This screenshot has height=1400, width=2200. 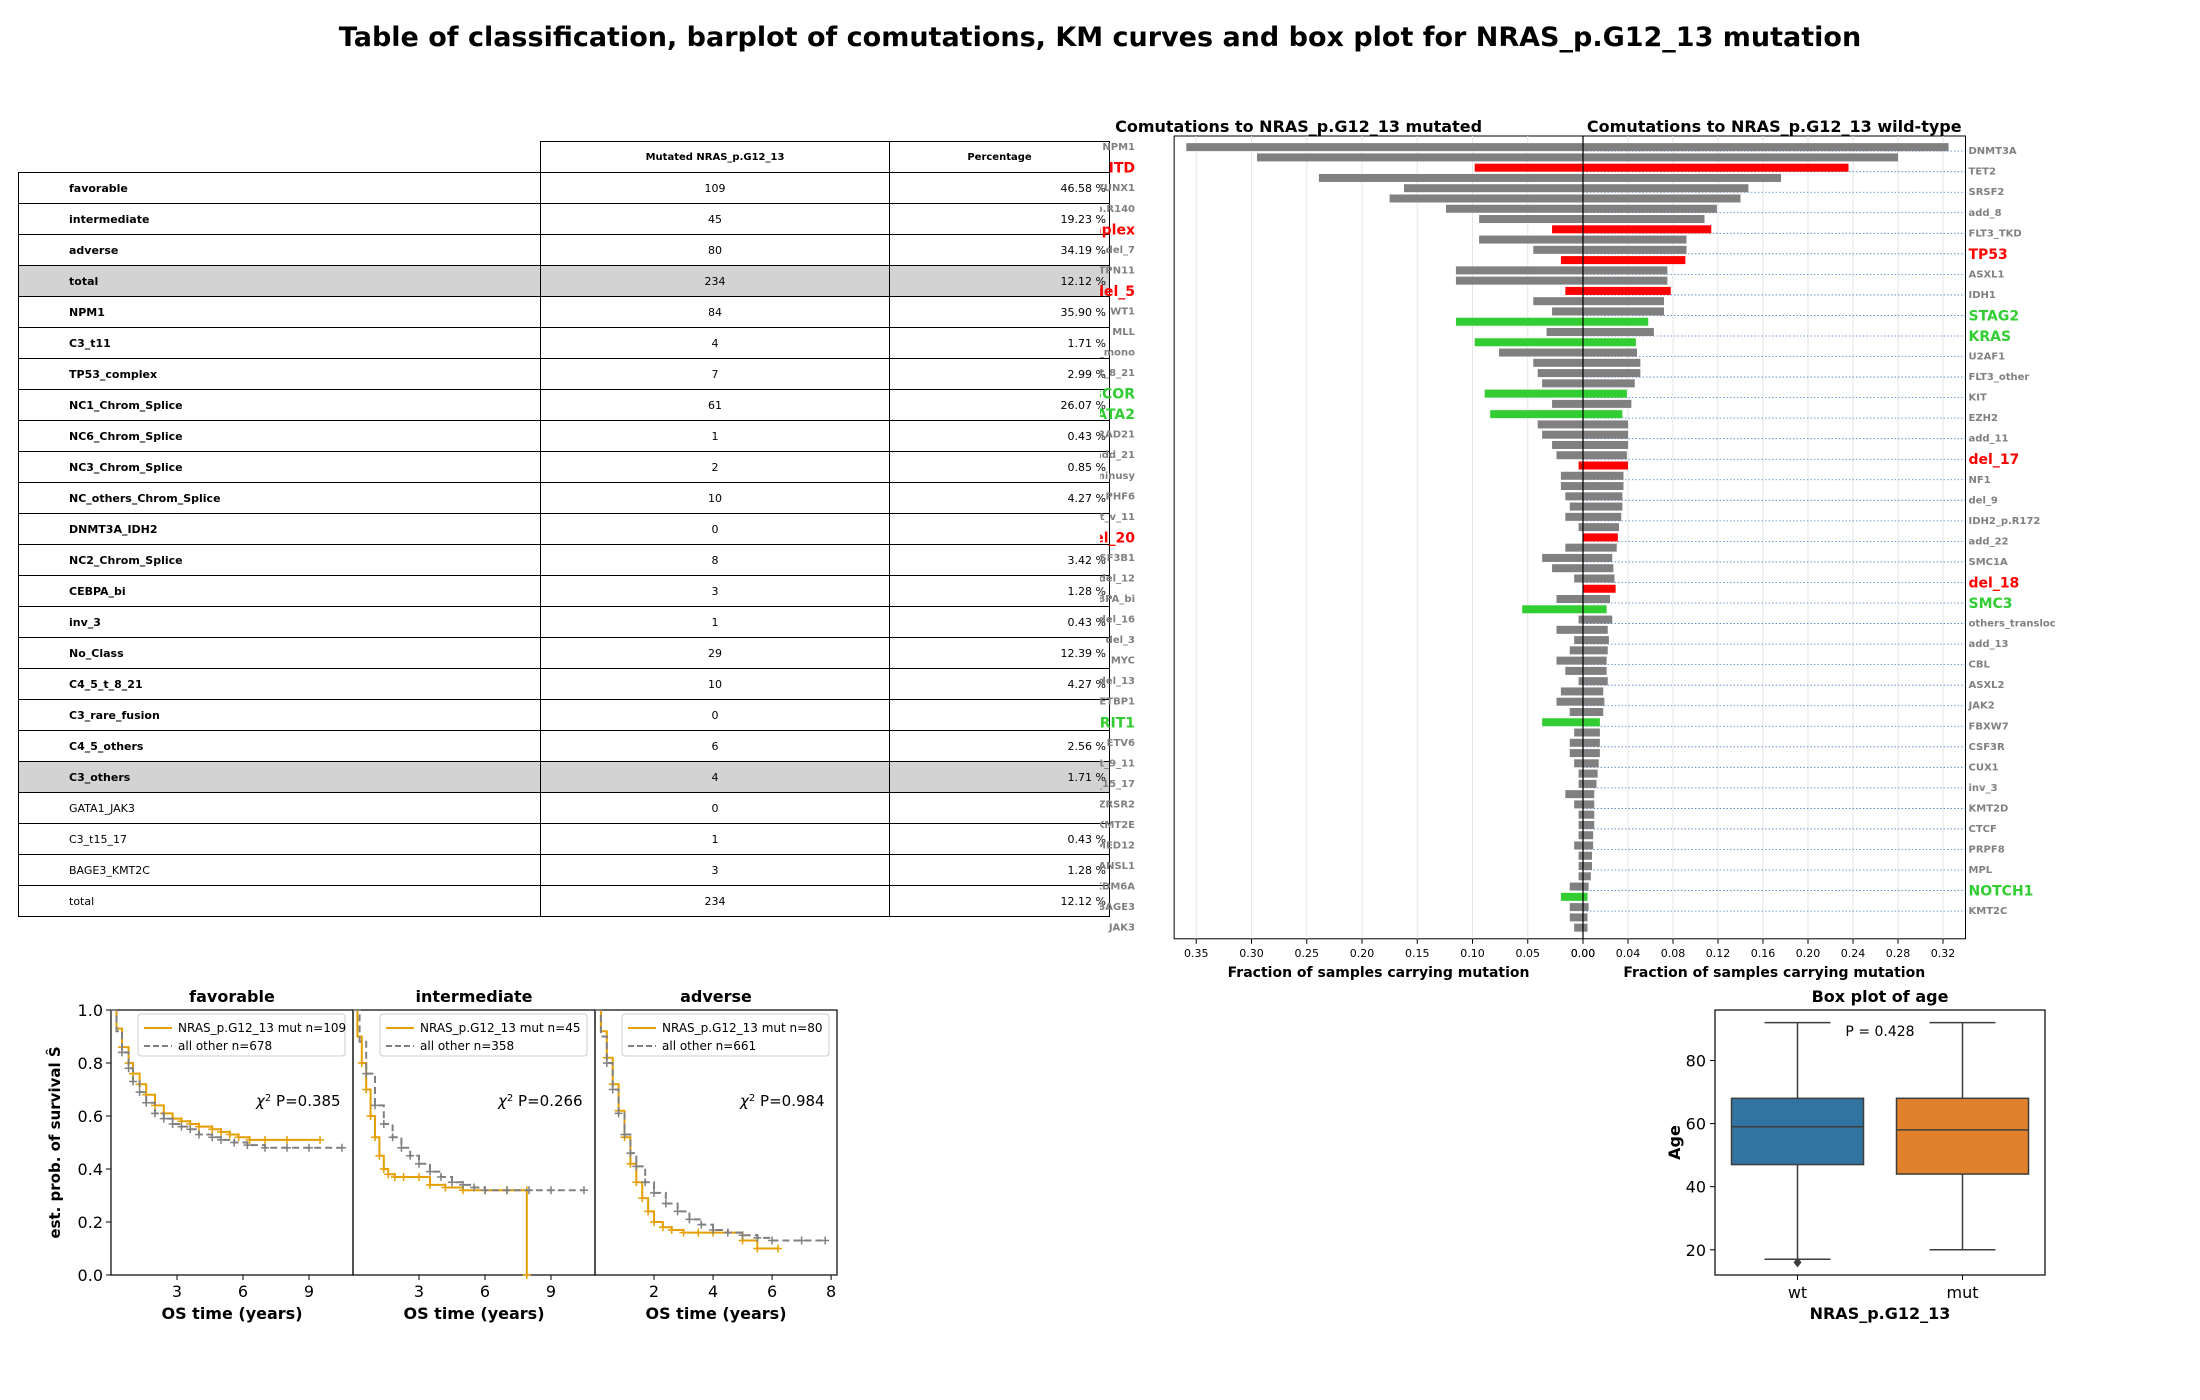 What do you see at coordinates (1417, 953) in the screenshot?
I see `x-tick-label: 0.15` at bounding box center [1417, 953].